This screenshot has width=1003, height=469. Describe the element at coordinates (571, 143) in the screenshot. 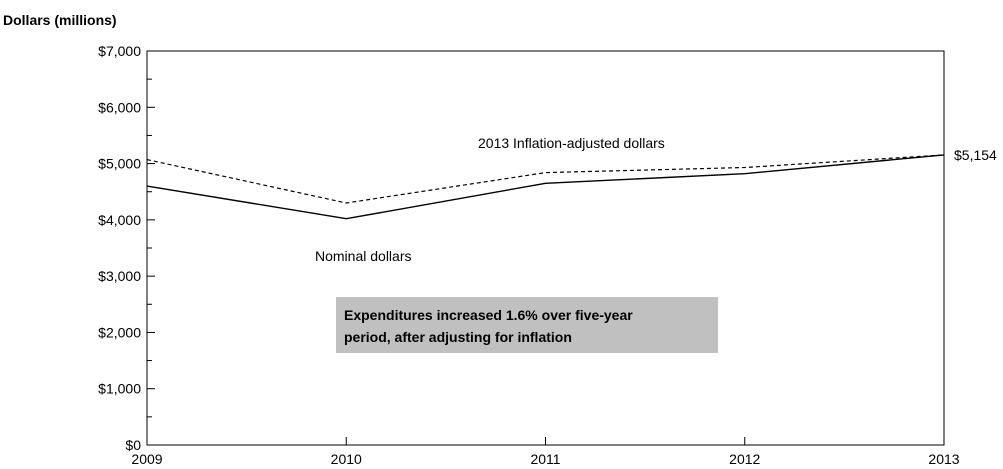

I see `series-label-inflation-adjusted: 2013 Inflation-adjusted dollars` at that location.